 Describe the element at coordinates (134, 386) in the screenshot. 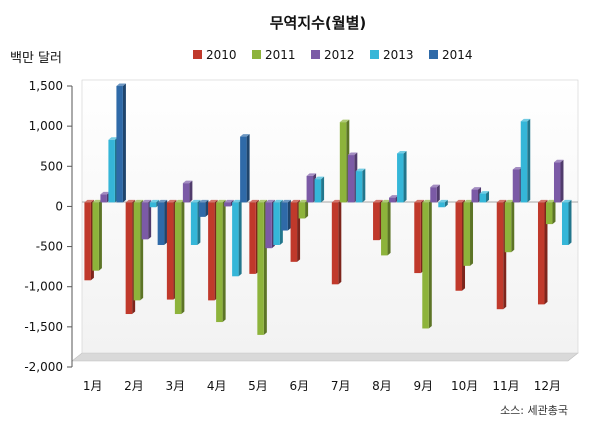

I see `x-tick-label: 2月` at that location.